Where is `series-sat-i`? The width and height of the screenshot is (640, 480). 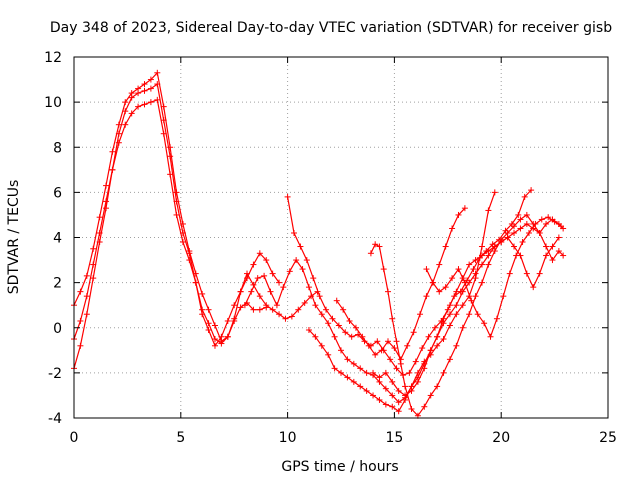 series-sat-i is located at coordinates (400, 284).